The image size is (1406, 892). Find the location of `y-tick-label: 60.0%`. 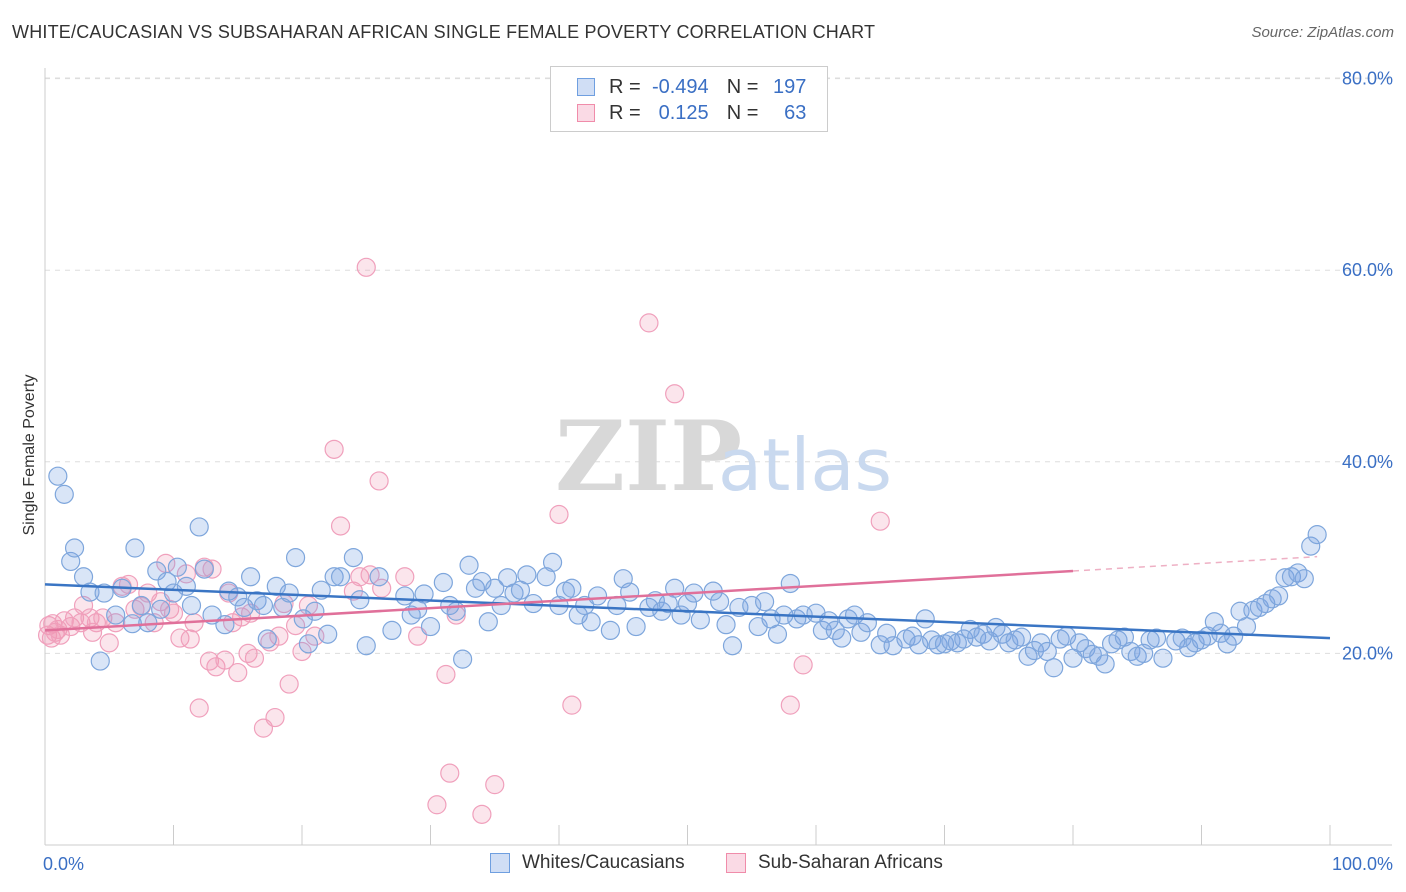

y-tick-label: 60.0% is located at coordinates (1367, 270).